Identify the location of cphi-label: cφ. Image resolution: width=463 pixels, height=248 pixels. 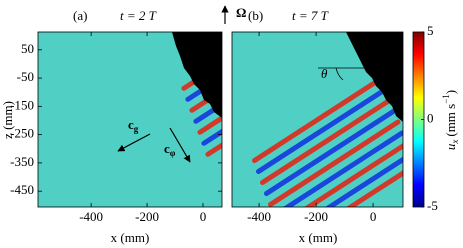
(170, 149).